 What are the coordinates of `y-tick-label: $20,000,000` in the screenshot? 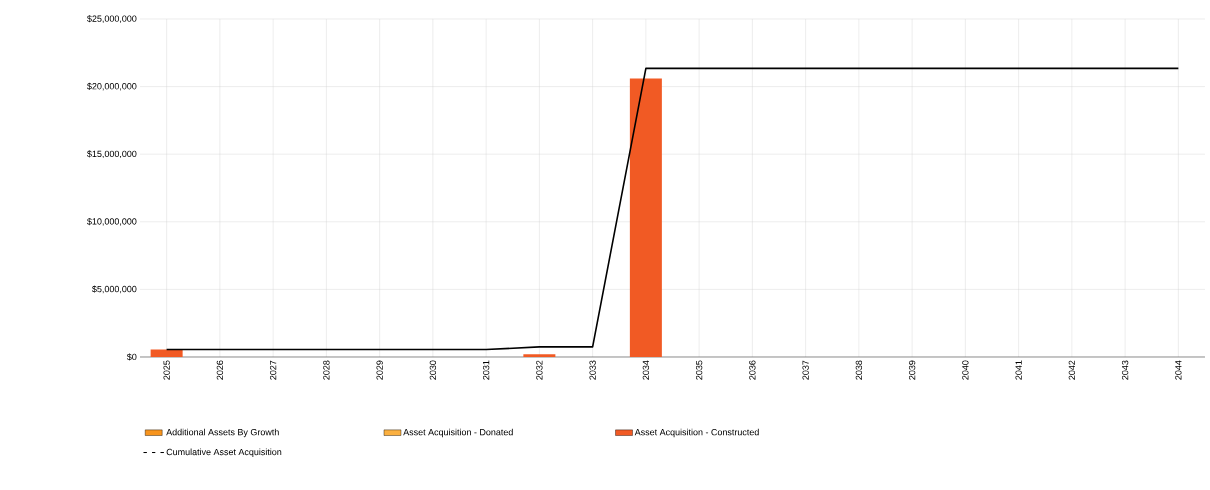 It's located at (112, 86).